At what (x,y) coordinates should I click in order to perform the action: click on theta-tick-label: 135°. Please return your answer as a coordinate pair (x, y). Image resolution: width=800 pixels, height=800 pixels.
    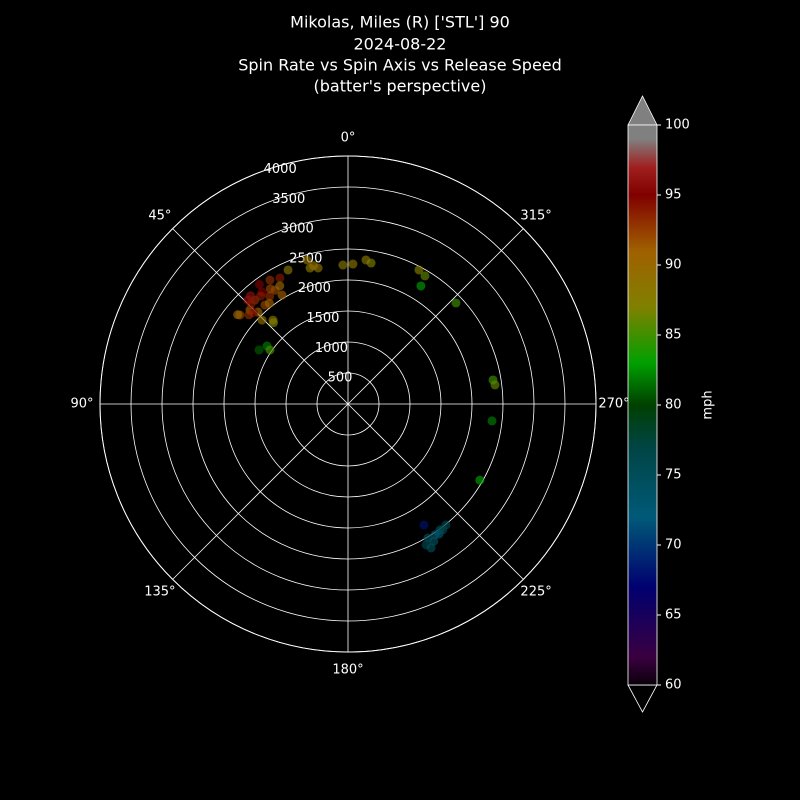
    Looking at the image, I should click on (159, 592).